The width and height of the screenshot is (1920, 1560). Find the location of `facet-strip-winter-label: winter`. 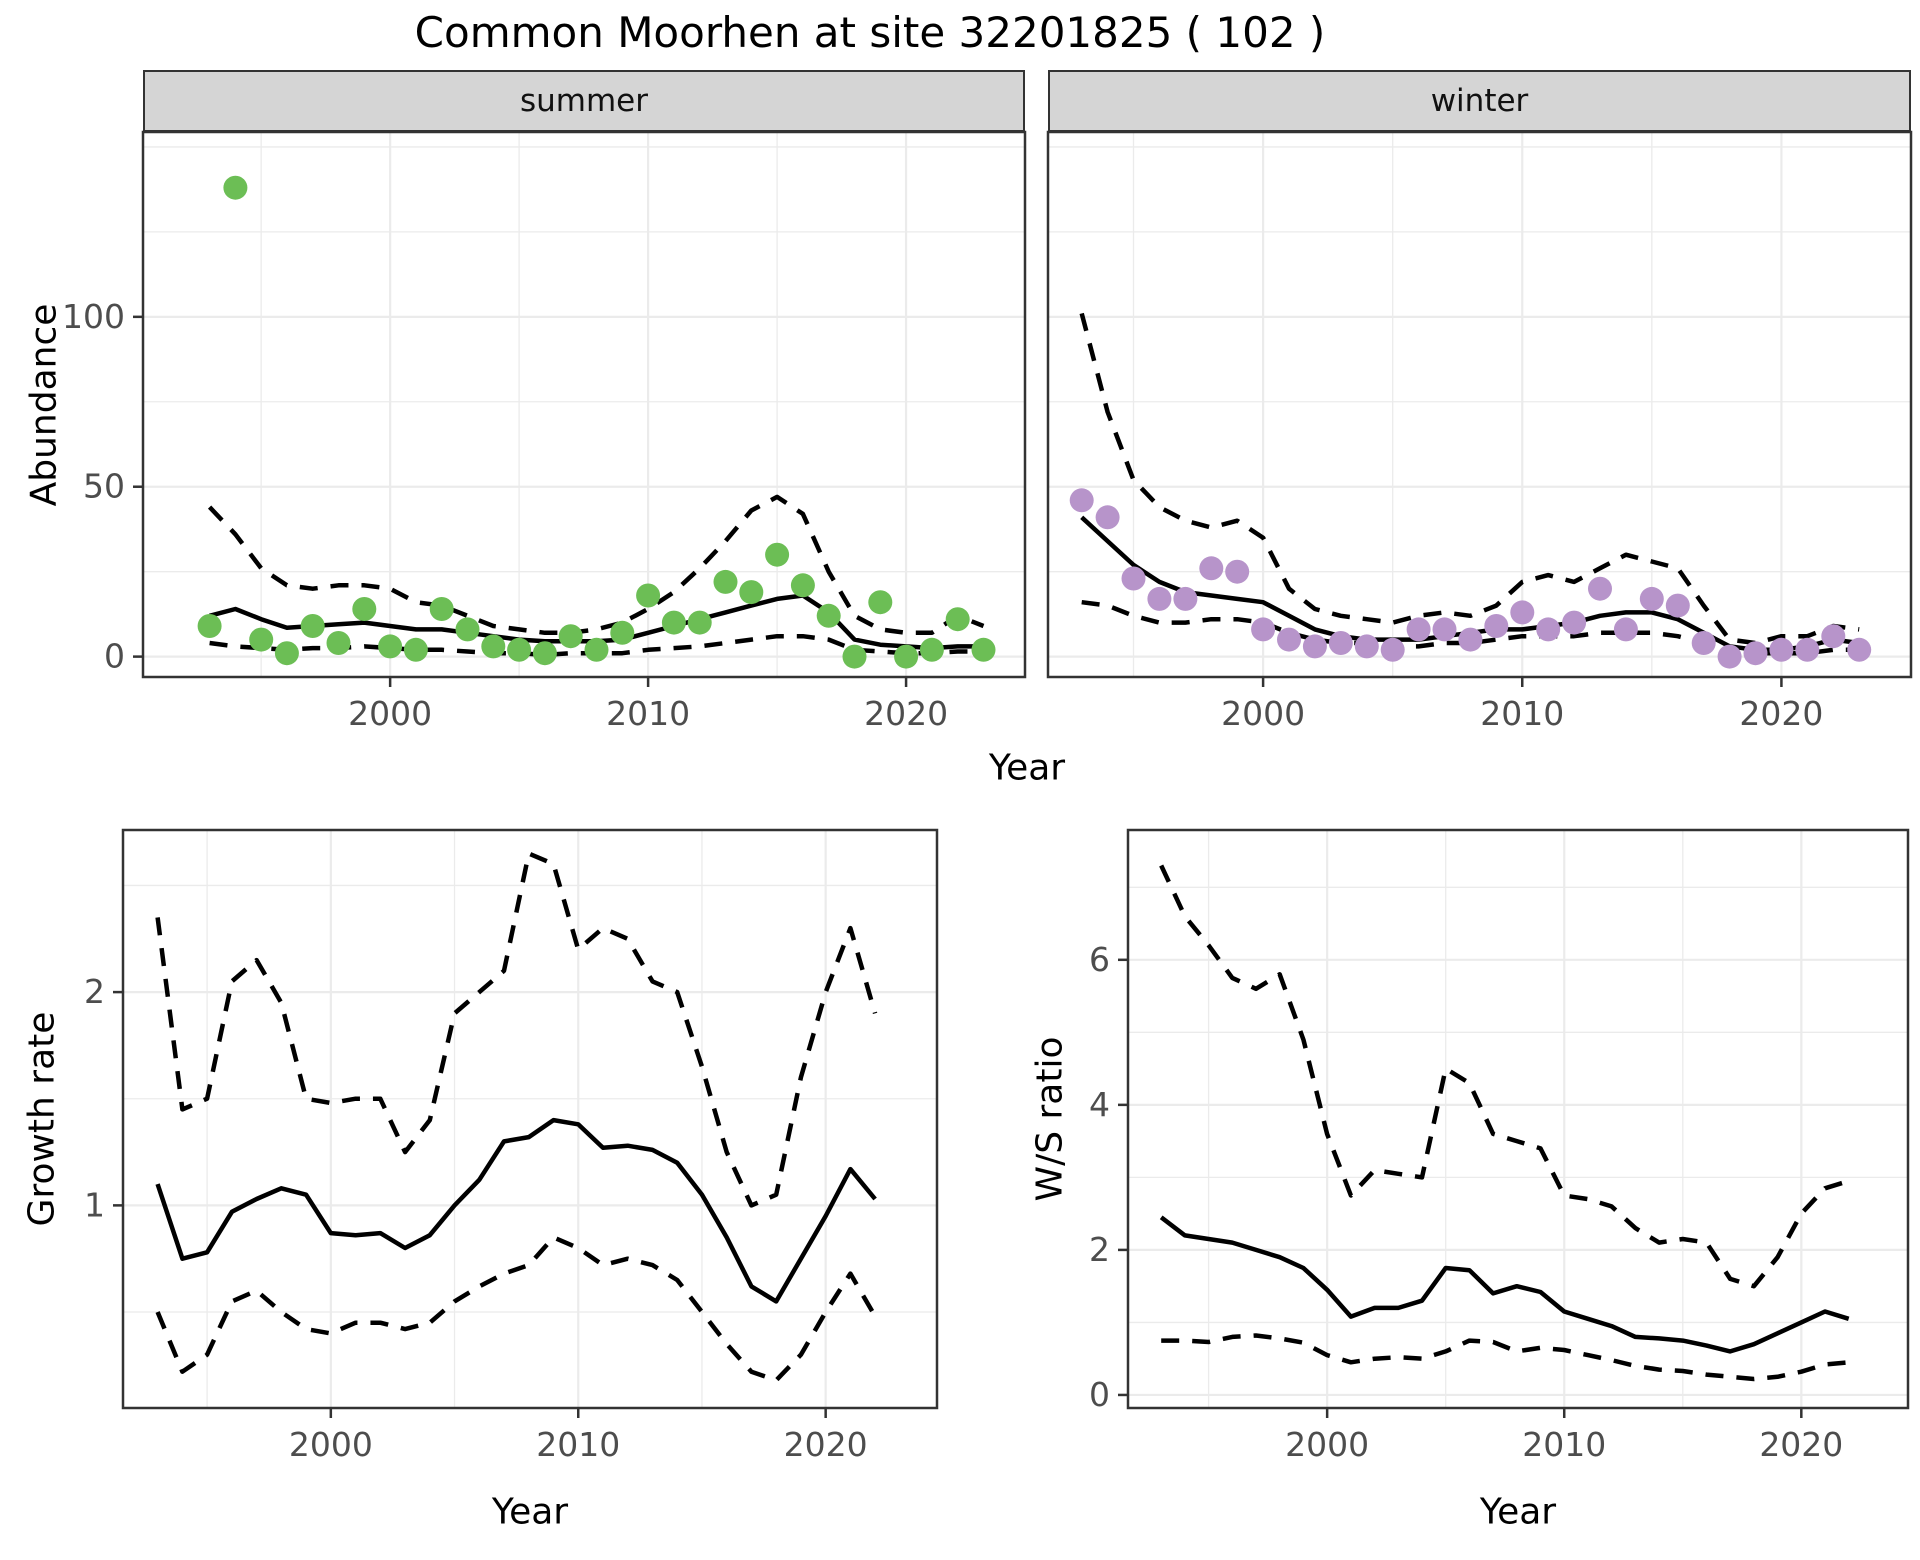

facet-strip-winter-label: winter is located at coordinates (1479, 101).